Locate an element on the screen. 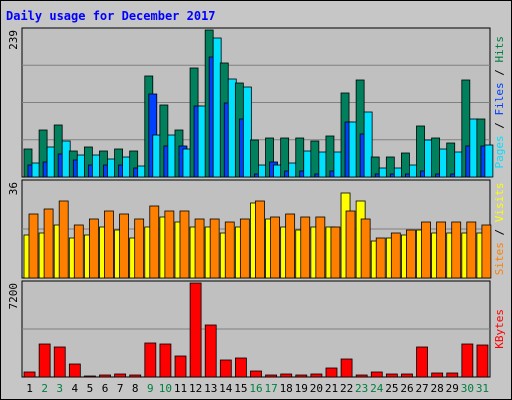  x-tick-label: 20 is located at coordinates (316, 388).